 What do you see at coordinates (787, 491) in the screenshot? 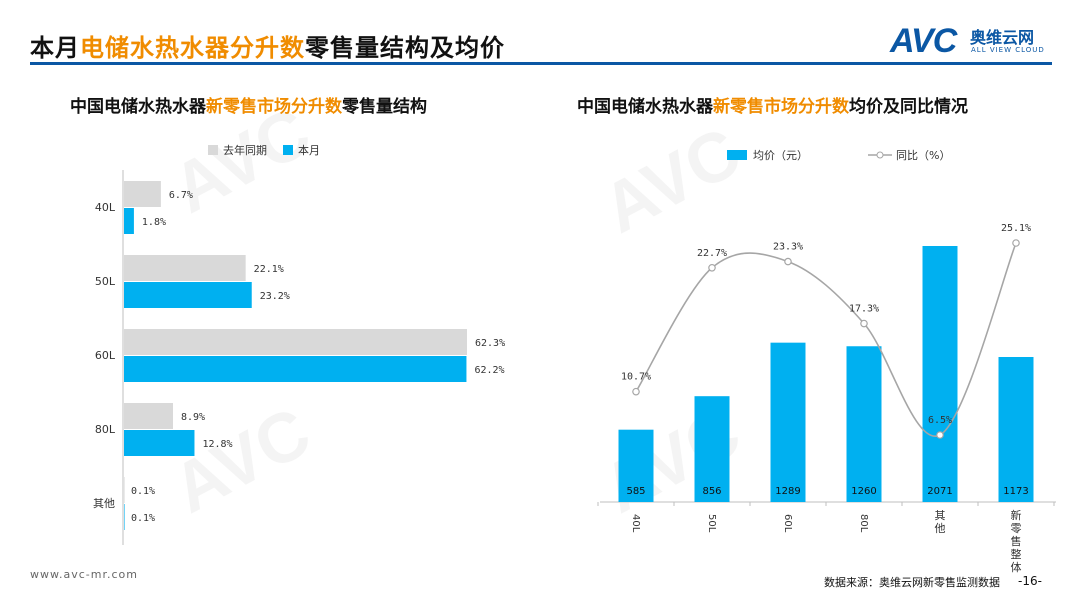
I see `label-price-60L: 1289` at bounding box center [787, 491].